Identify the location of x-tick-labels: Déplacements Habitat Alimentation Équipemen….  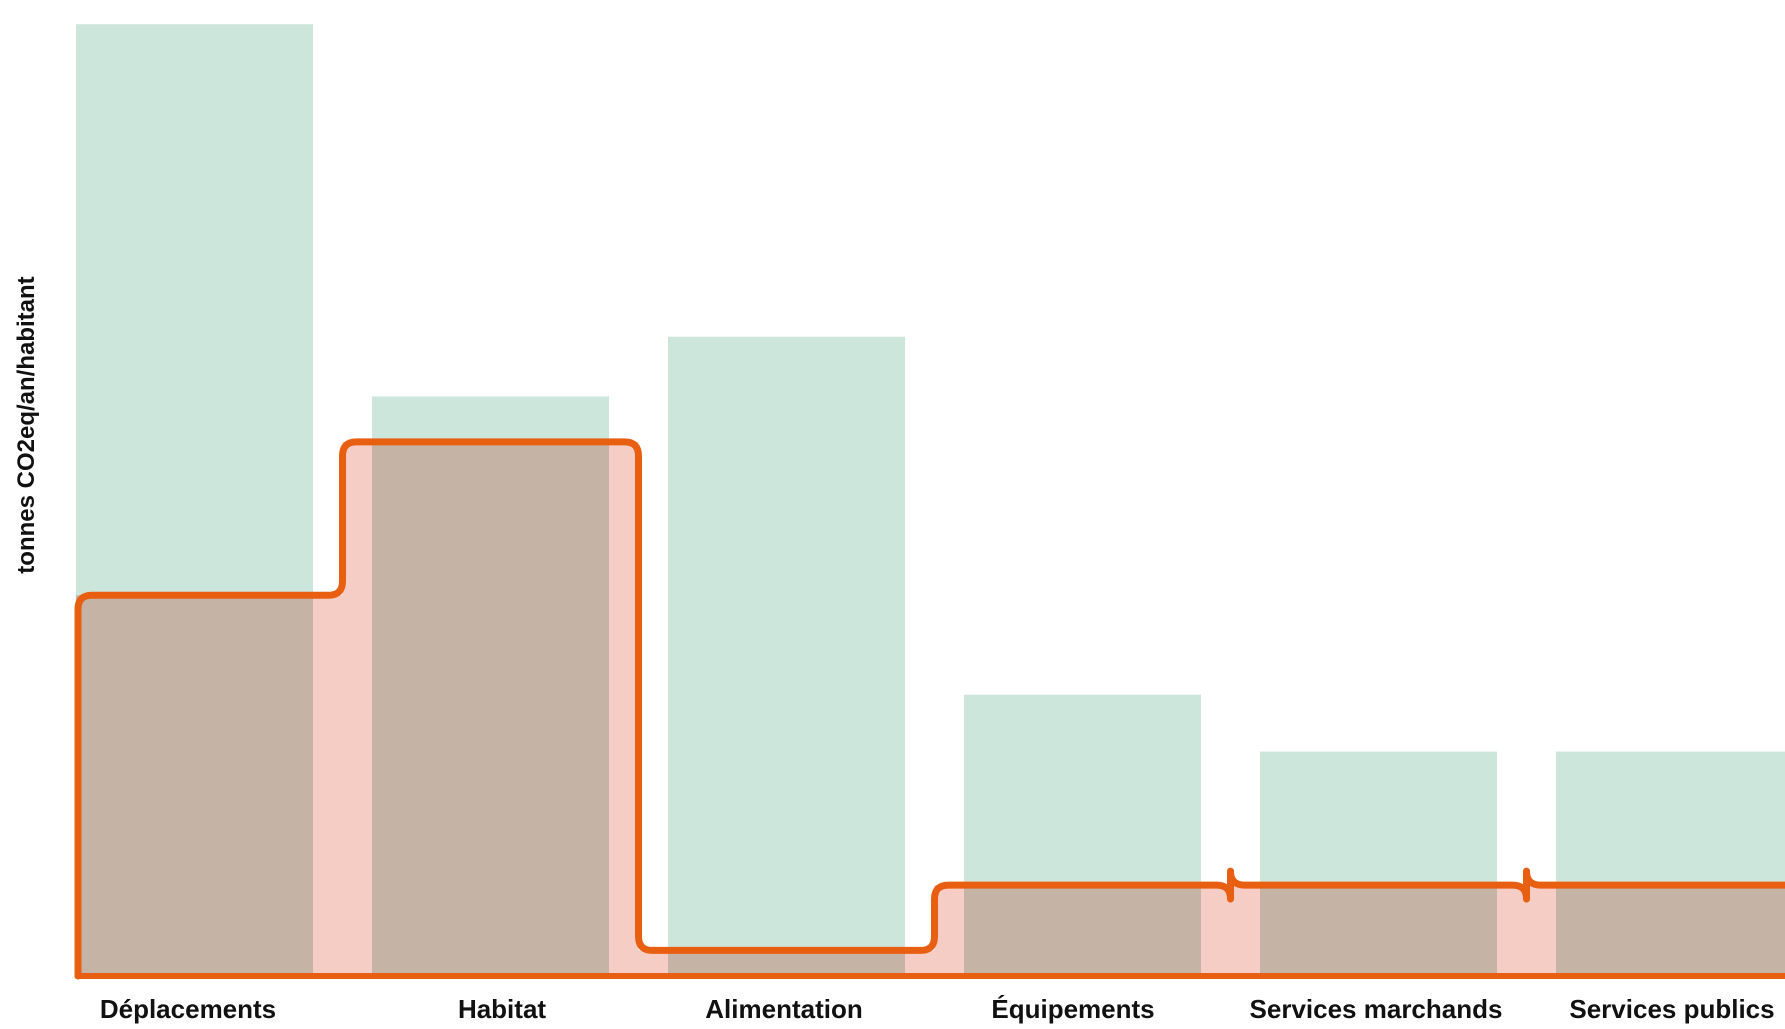
(937, 1009).